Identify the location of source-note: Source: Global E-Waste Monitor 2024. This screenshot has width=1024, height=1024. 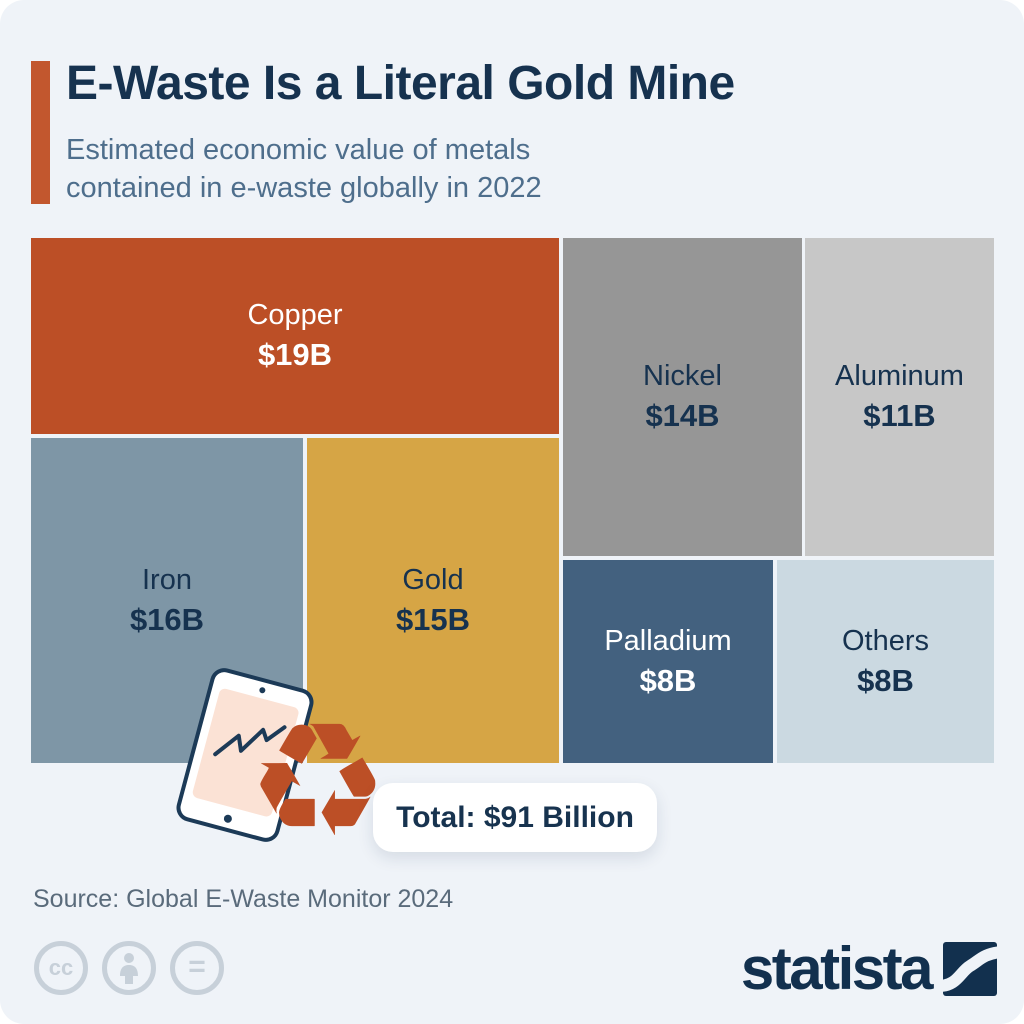
(243, 899).